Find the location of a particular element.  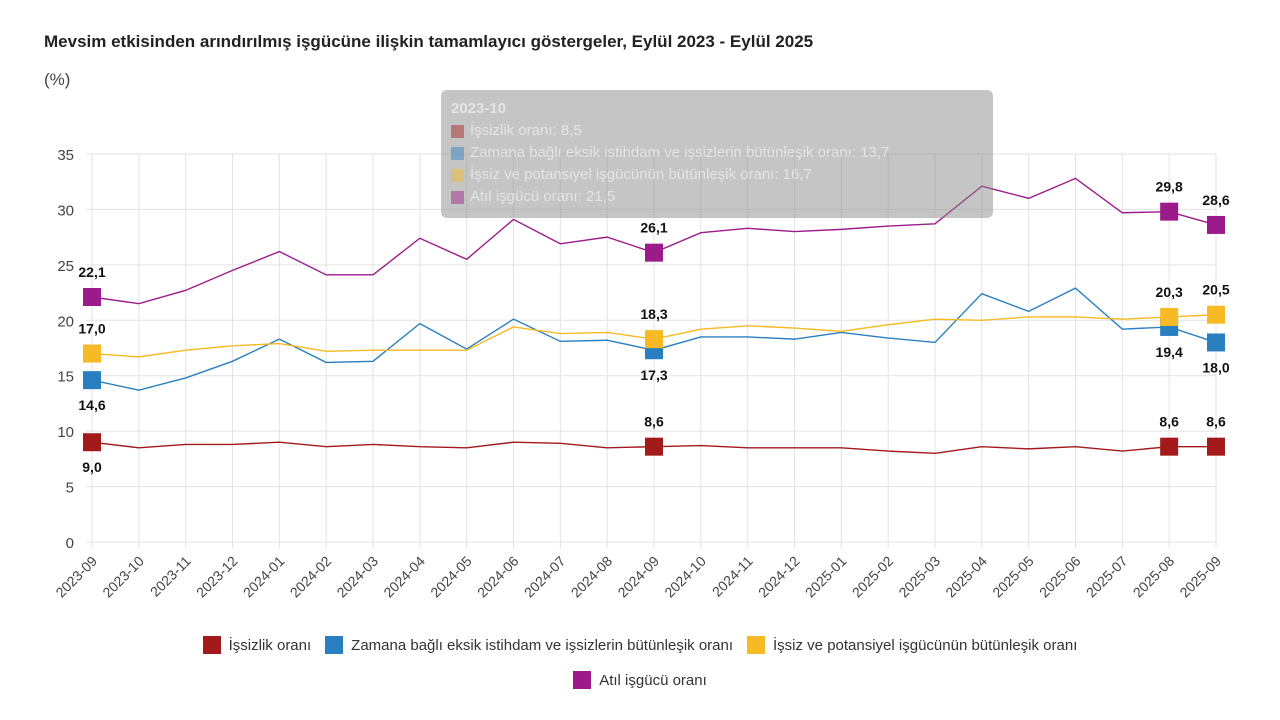

data-label: 28,6 is located at coordinates (1215, 200).